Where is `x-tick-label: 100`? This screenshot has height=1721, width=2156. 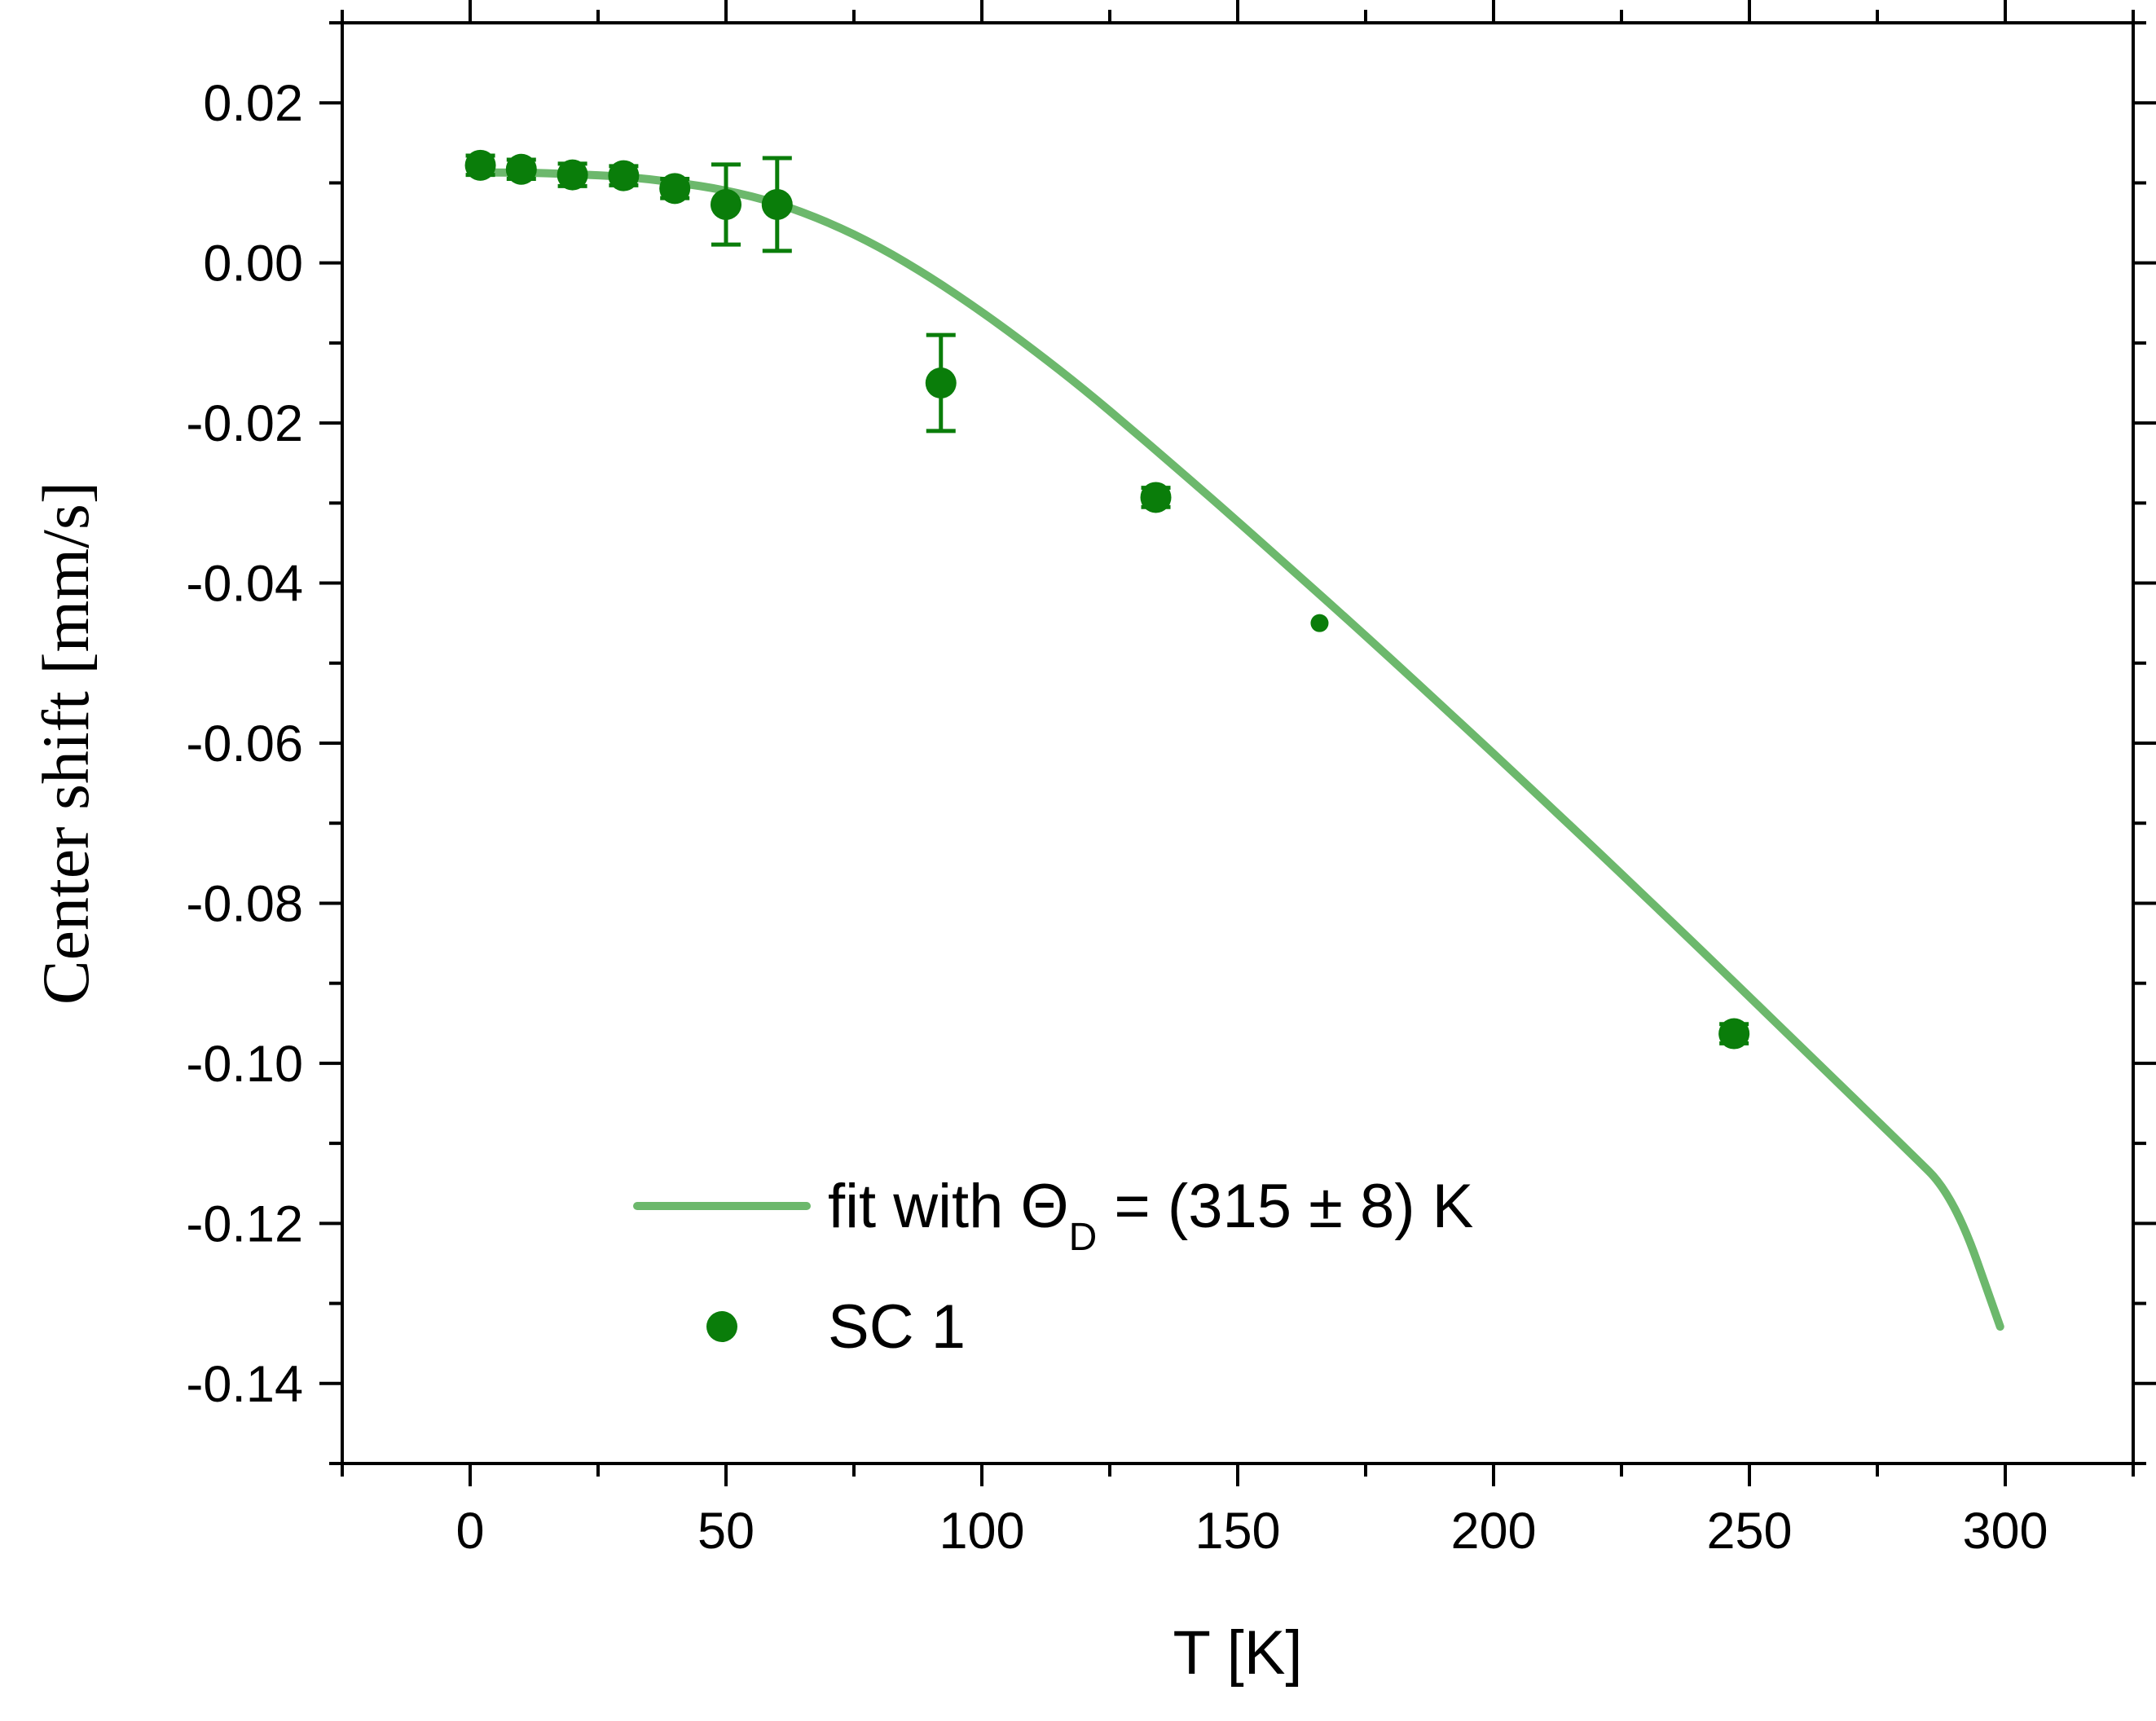
x-tick-label: 100 is located at coordinates (981, 1531).